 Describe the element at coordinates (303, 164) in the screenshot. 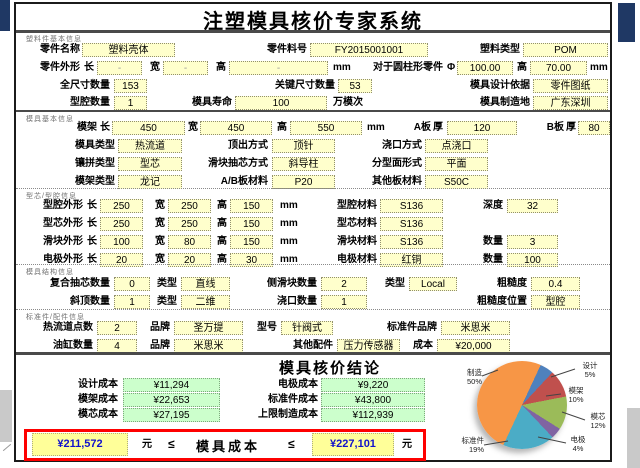

I see `slide-core-field: 斜导柱` at that location.